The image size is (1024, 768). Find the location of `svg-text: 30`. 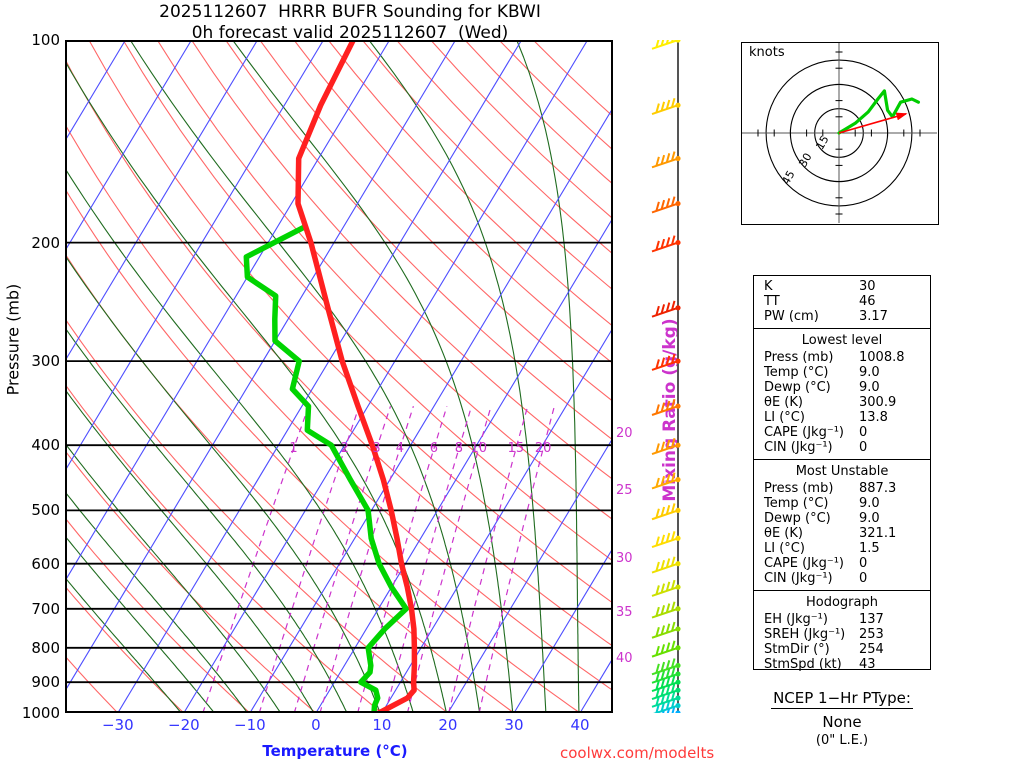

svg-text: 30 is located at coordinates (805, 160).